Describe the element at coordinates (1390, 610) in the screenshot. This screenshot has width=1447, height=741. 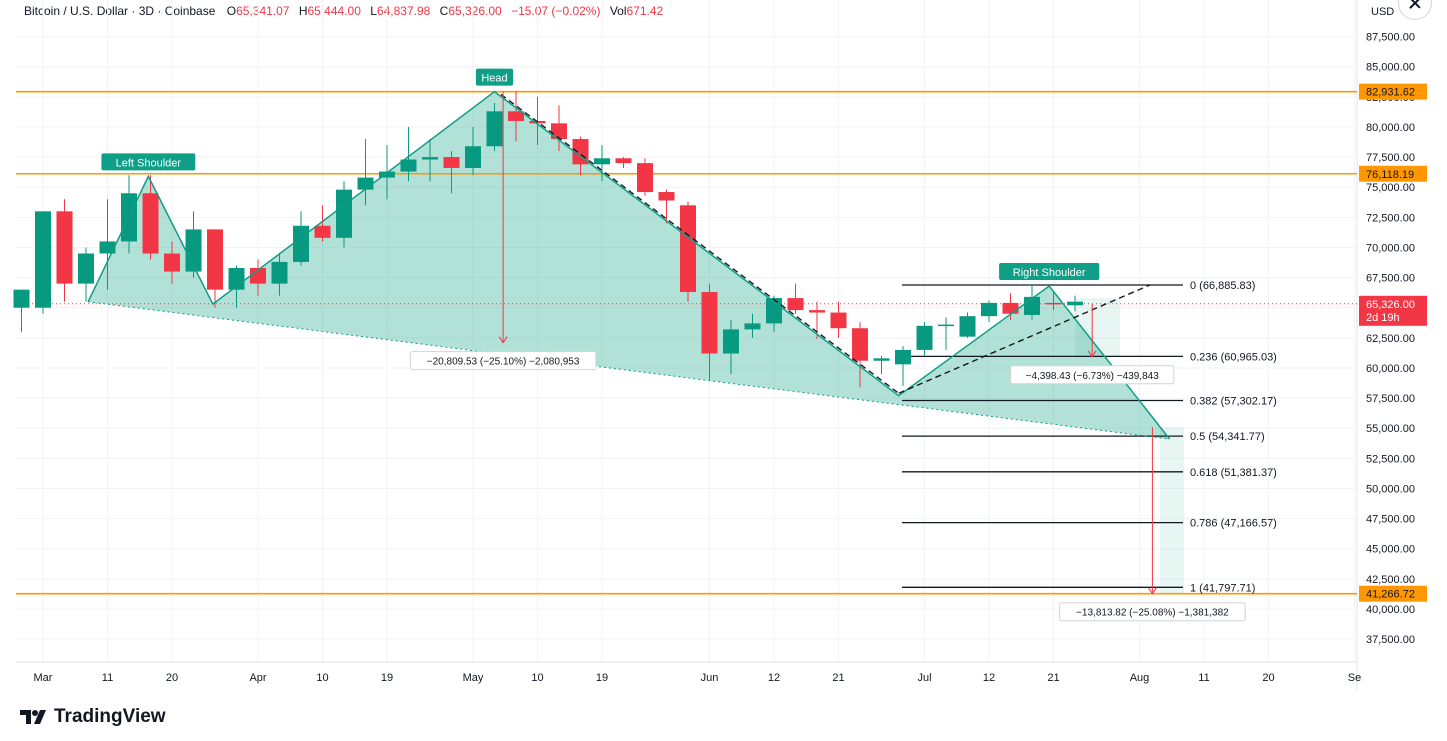
I see `price-tick-label: 40,000.00` at that location.